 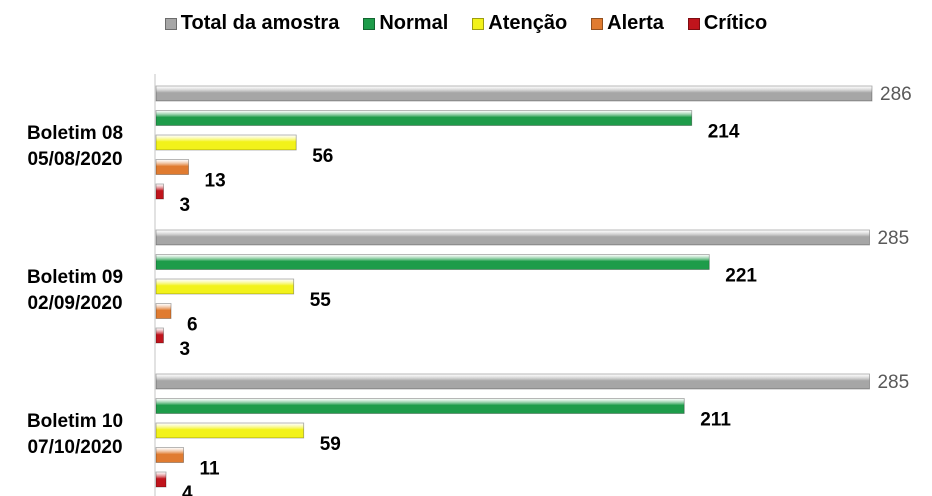 What do you see at coordinates (330, 444) in the screenshot?
I see `data-label-3-series-3: 59` at bounding box center [330, 444].